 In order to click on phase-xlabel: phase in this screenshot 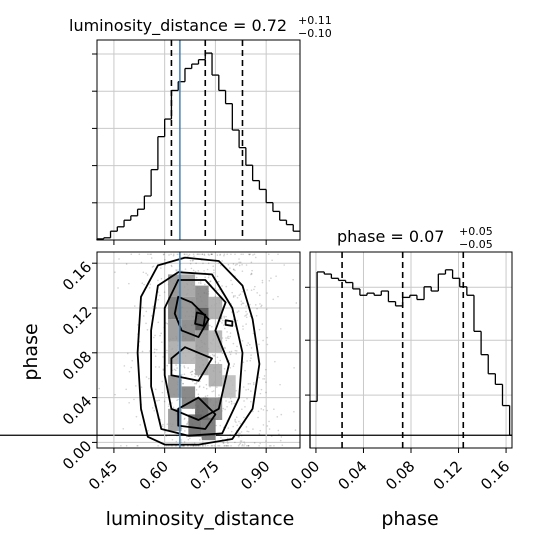, I will do `click(409, 519)`.